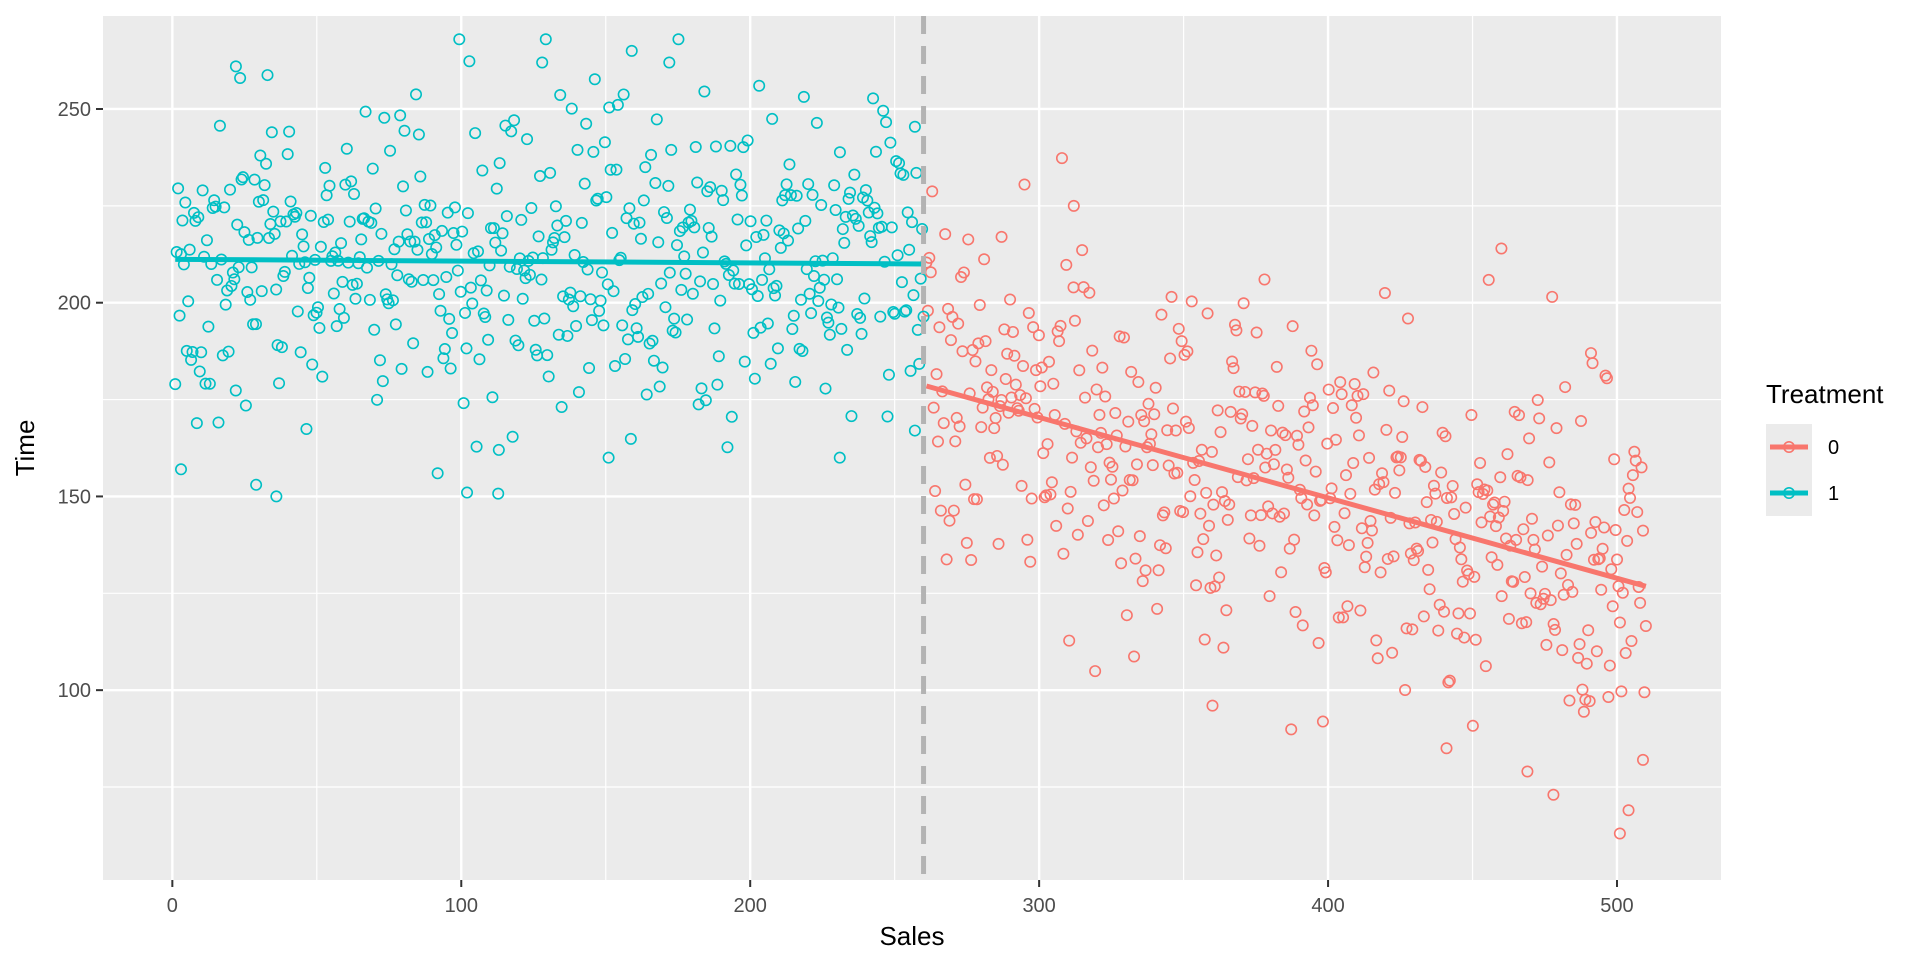  I want to click on y-tick-label: 150, so click(74, 497).